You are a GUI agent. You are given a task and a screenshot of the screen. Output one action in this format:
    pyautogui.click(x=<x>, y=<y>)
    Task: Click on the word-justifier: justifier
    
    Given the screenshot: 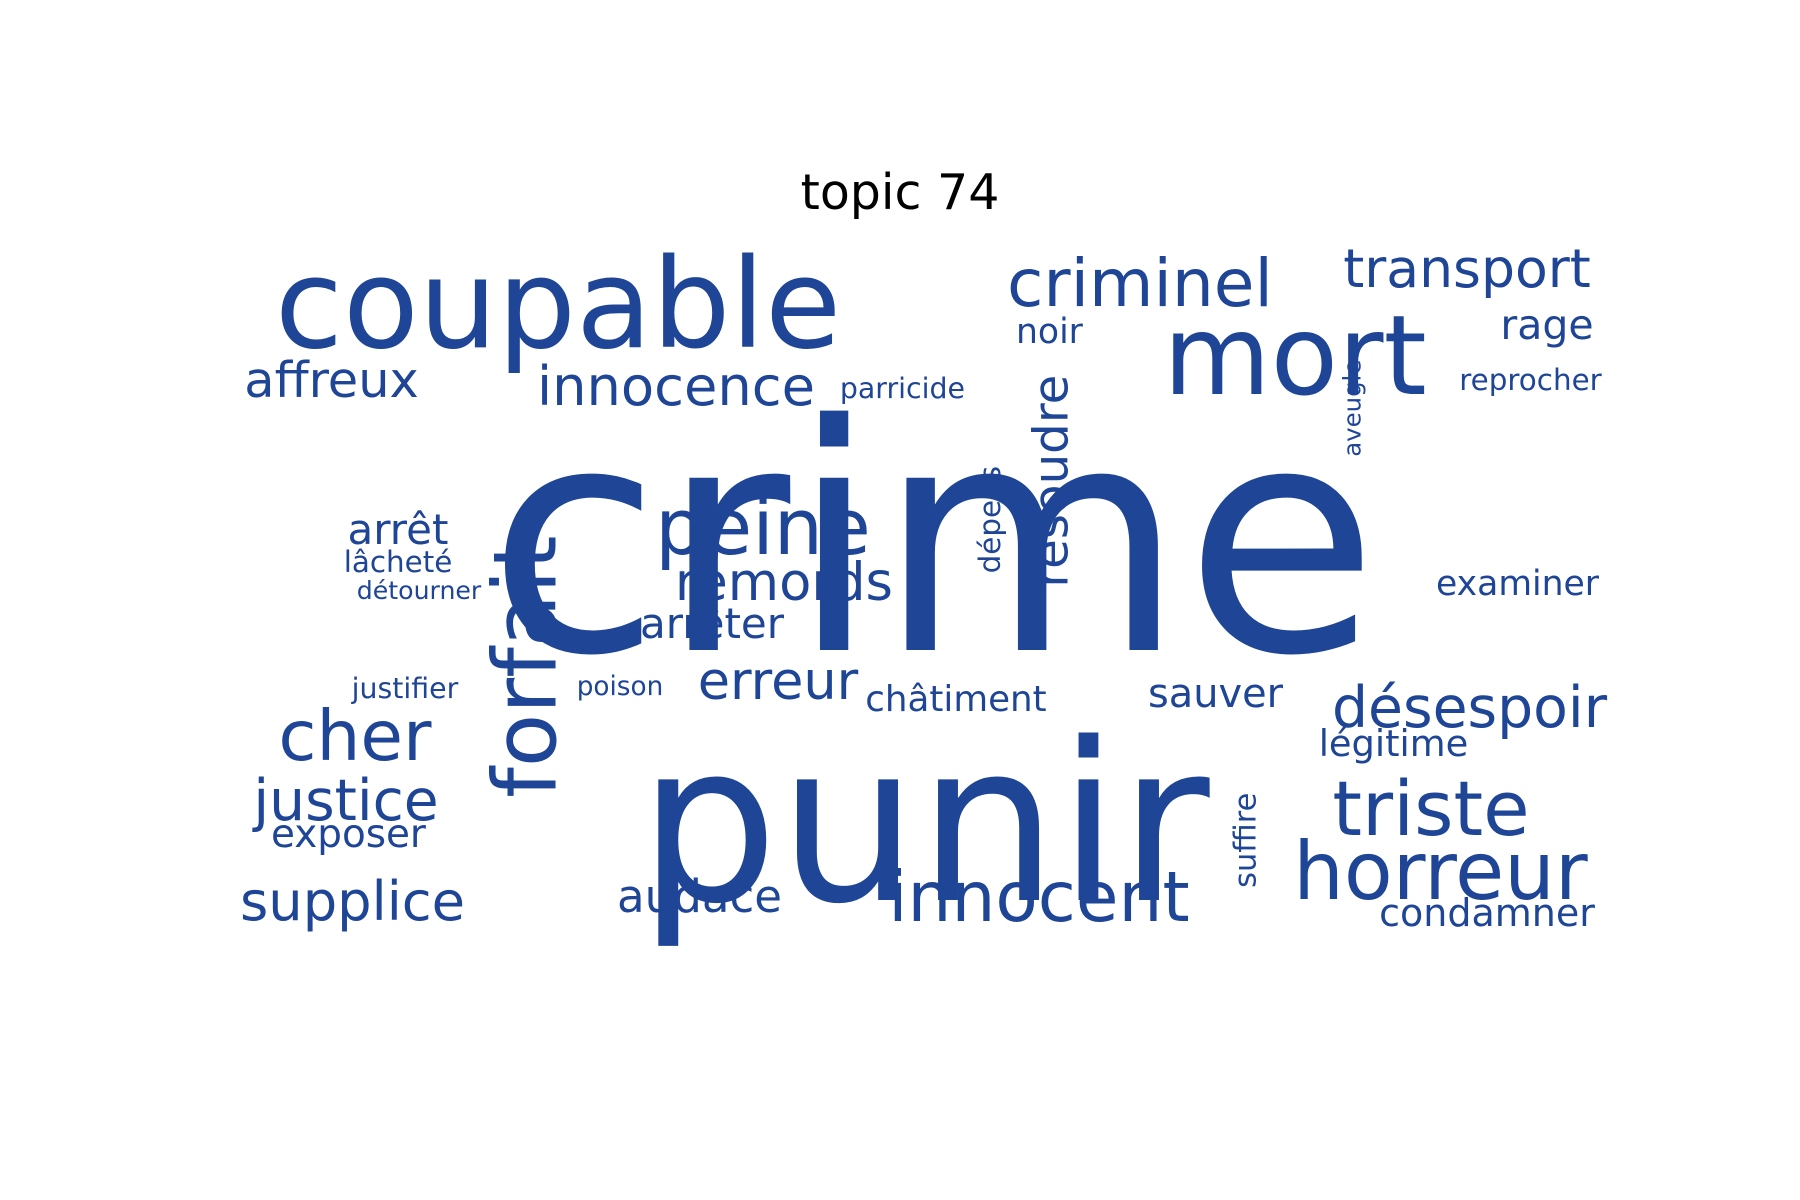 What is the action you would take?
    pyautogui.click(x=405, y=689)
    